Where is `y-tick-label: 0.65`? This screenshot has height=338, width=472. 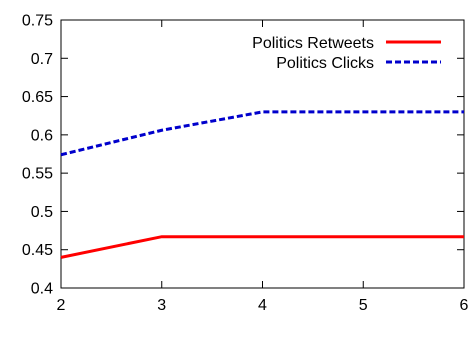
y-tick-label: 0.65 is located at coordinates (37, 97).